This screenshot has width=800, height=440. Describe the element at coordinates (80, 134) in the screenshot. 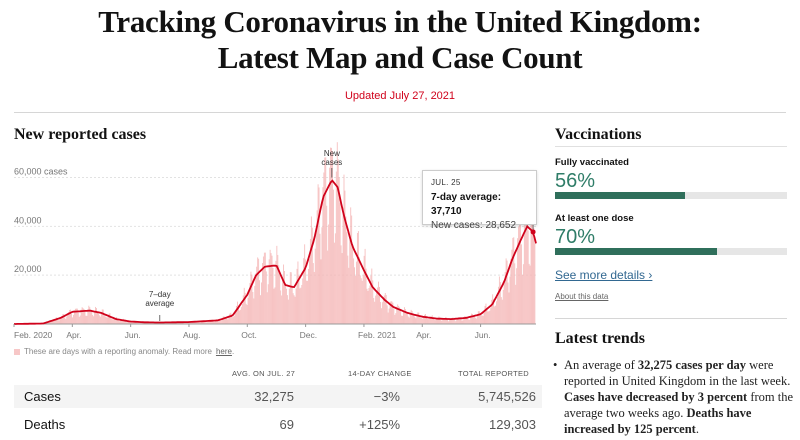

I see `cases-section-title: New reported cases` at that location.